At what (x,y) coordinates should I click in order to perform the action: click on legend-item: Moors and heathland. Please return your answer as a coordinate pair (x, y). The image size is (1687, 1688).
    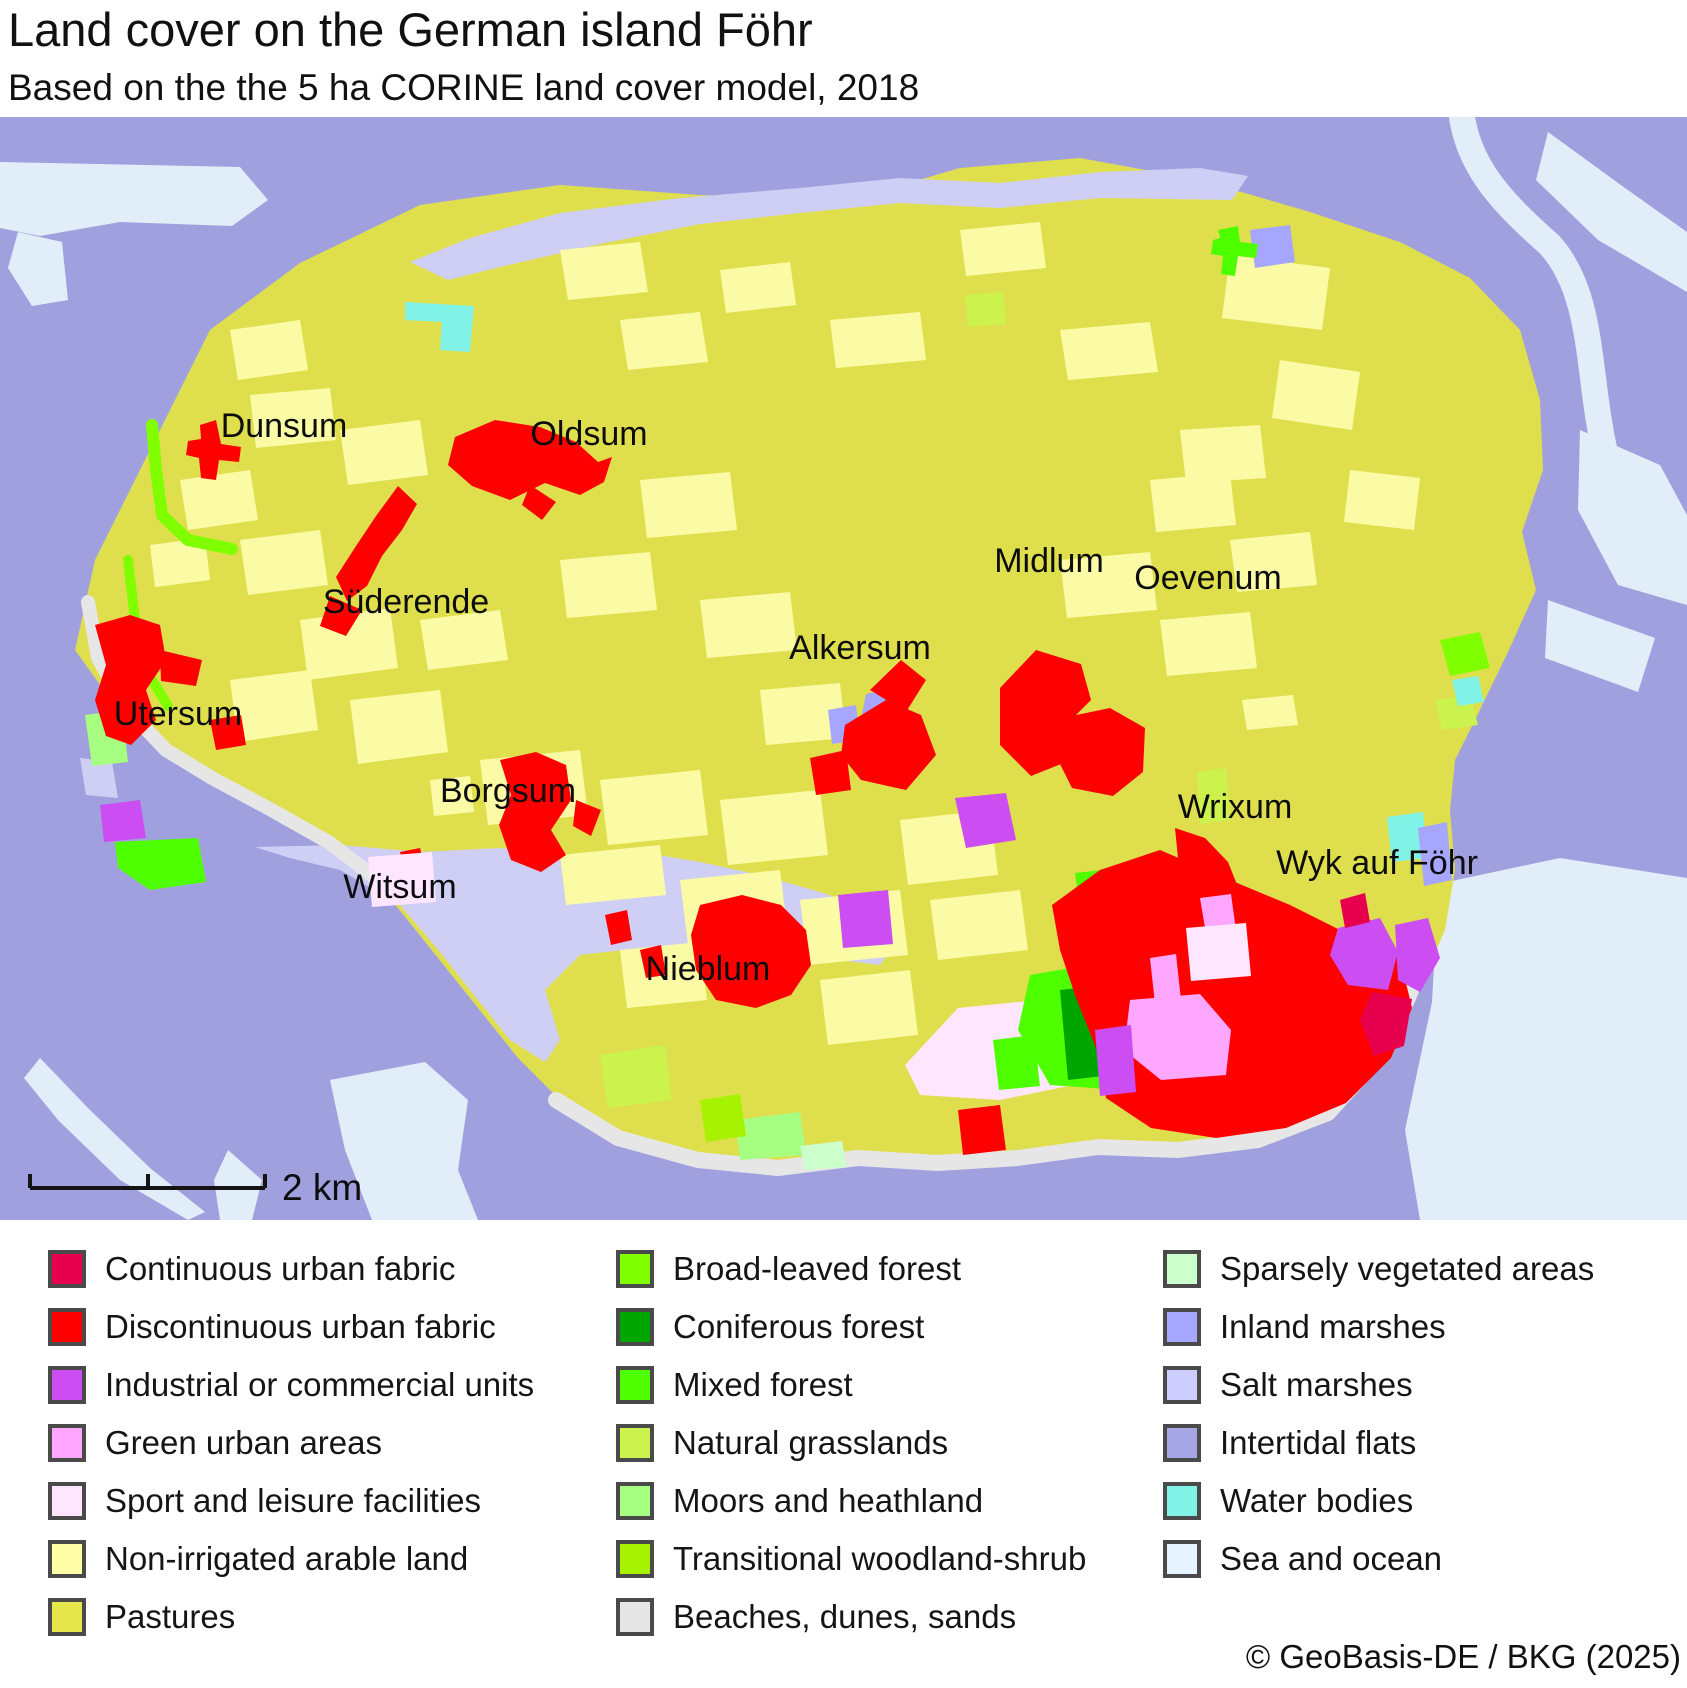
    Looking at the image, I should click on (851, 1501).